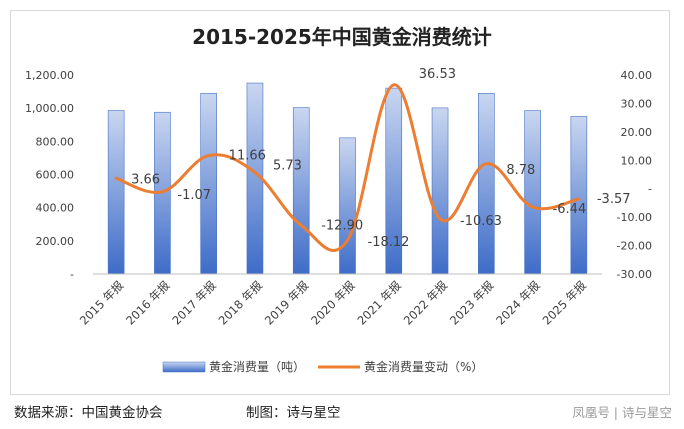 The width and height of the screenshot is (684, 429). Describe the element at coordinates (650, 189) in the screenshot. I see `right-axis-tick: -` at that location.